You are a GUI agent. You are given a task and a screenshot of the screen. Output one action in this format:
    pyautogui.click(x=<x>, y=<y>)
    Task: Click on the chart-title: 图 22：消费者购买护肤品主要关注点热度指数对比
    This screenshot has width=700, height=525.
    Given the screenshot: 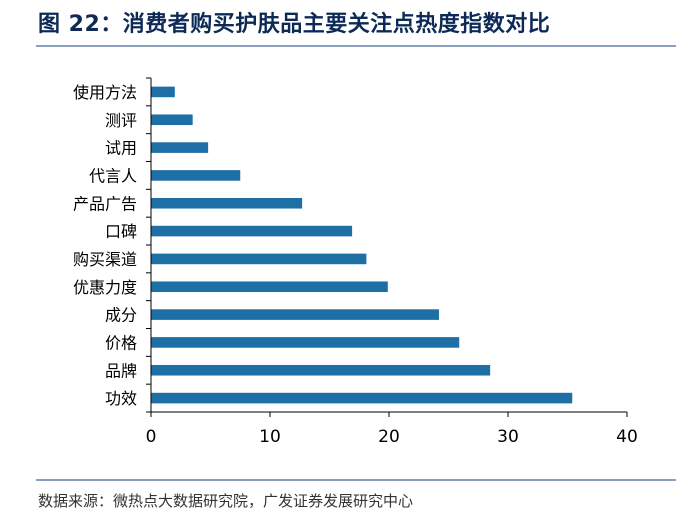 What is the action you would take?
    pyautogui.click(x=294, y=24)
    